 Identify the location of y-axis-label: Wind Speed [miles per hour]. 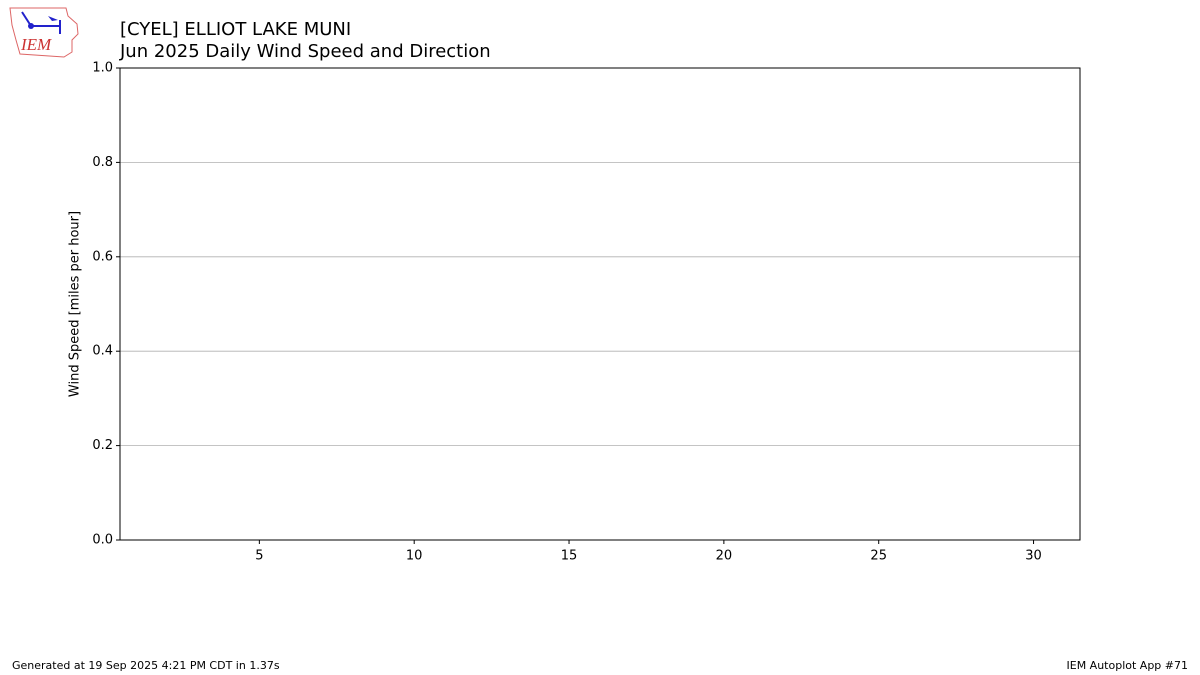
(75, 304).